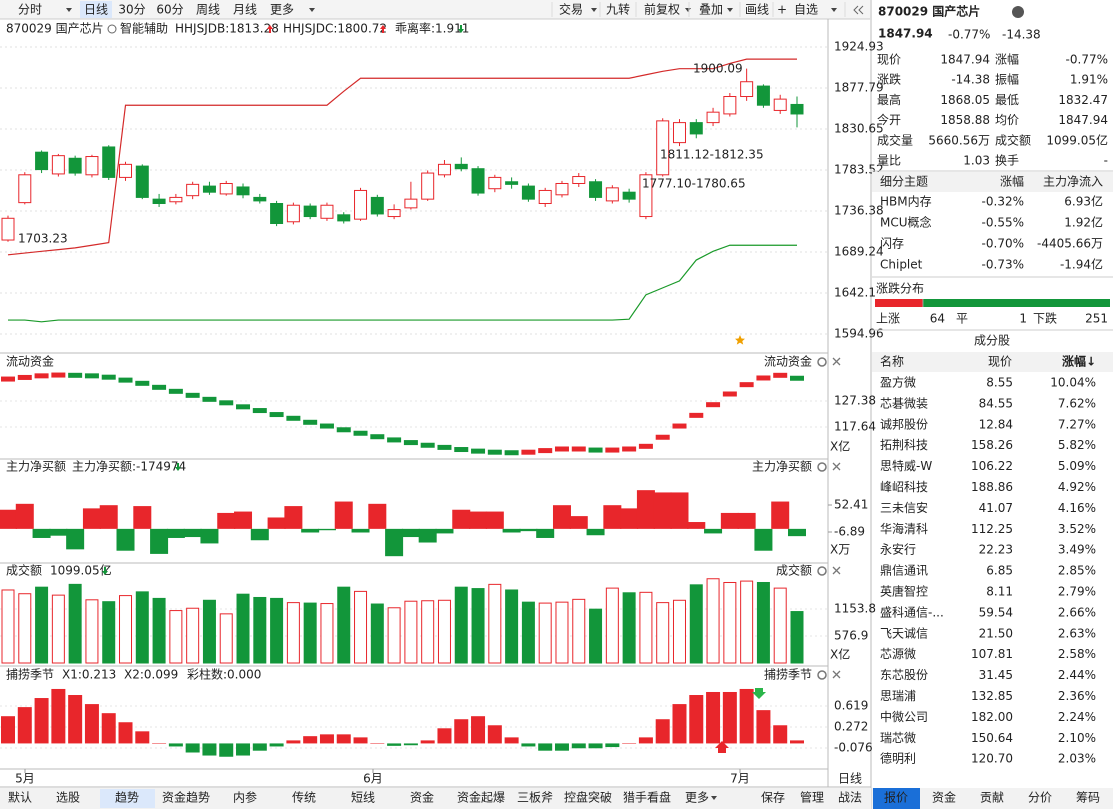 Image resolution: width=1113 pixels, height=809 pixels. Describe the element at coordinates (898, 382) in the screenshot. I see `stock-name: 盈方微` at that location.